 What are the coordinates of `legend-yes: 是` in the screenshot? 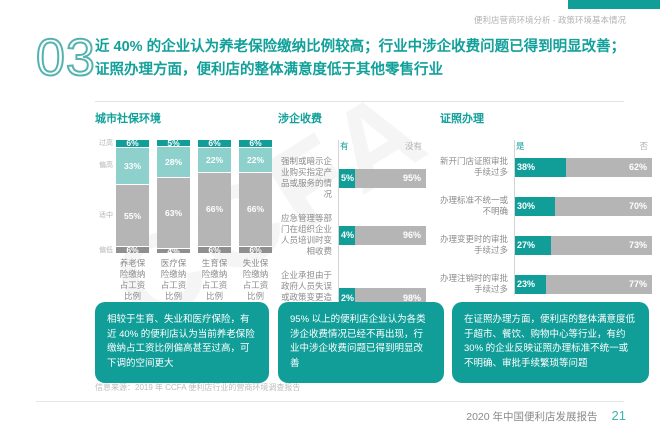 It's located at (520, 146).